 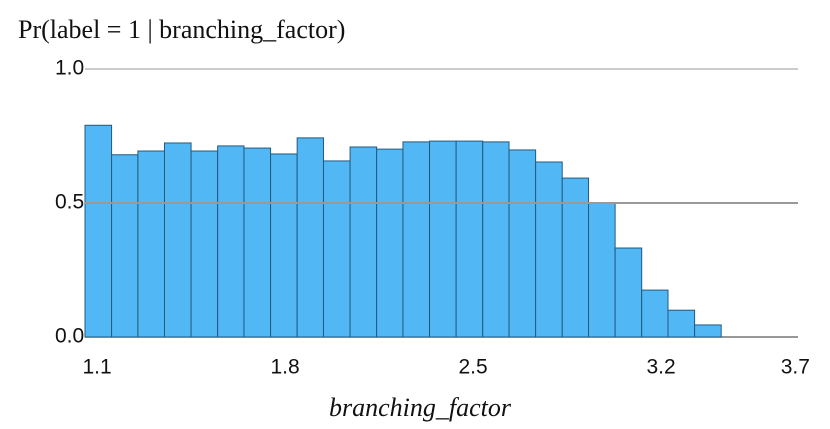 I want to click on x-tick-label: 1.1, so click(x=96, y=367).